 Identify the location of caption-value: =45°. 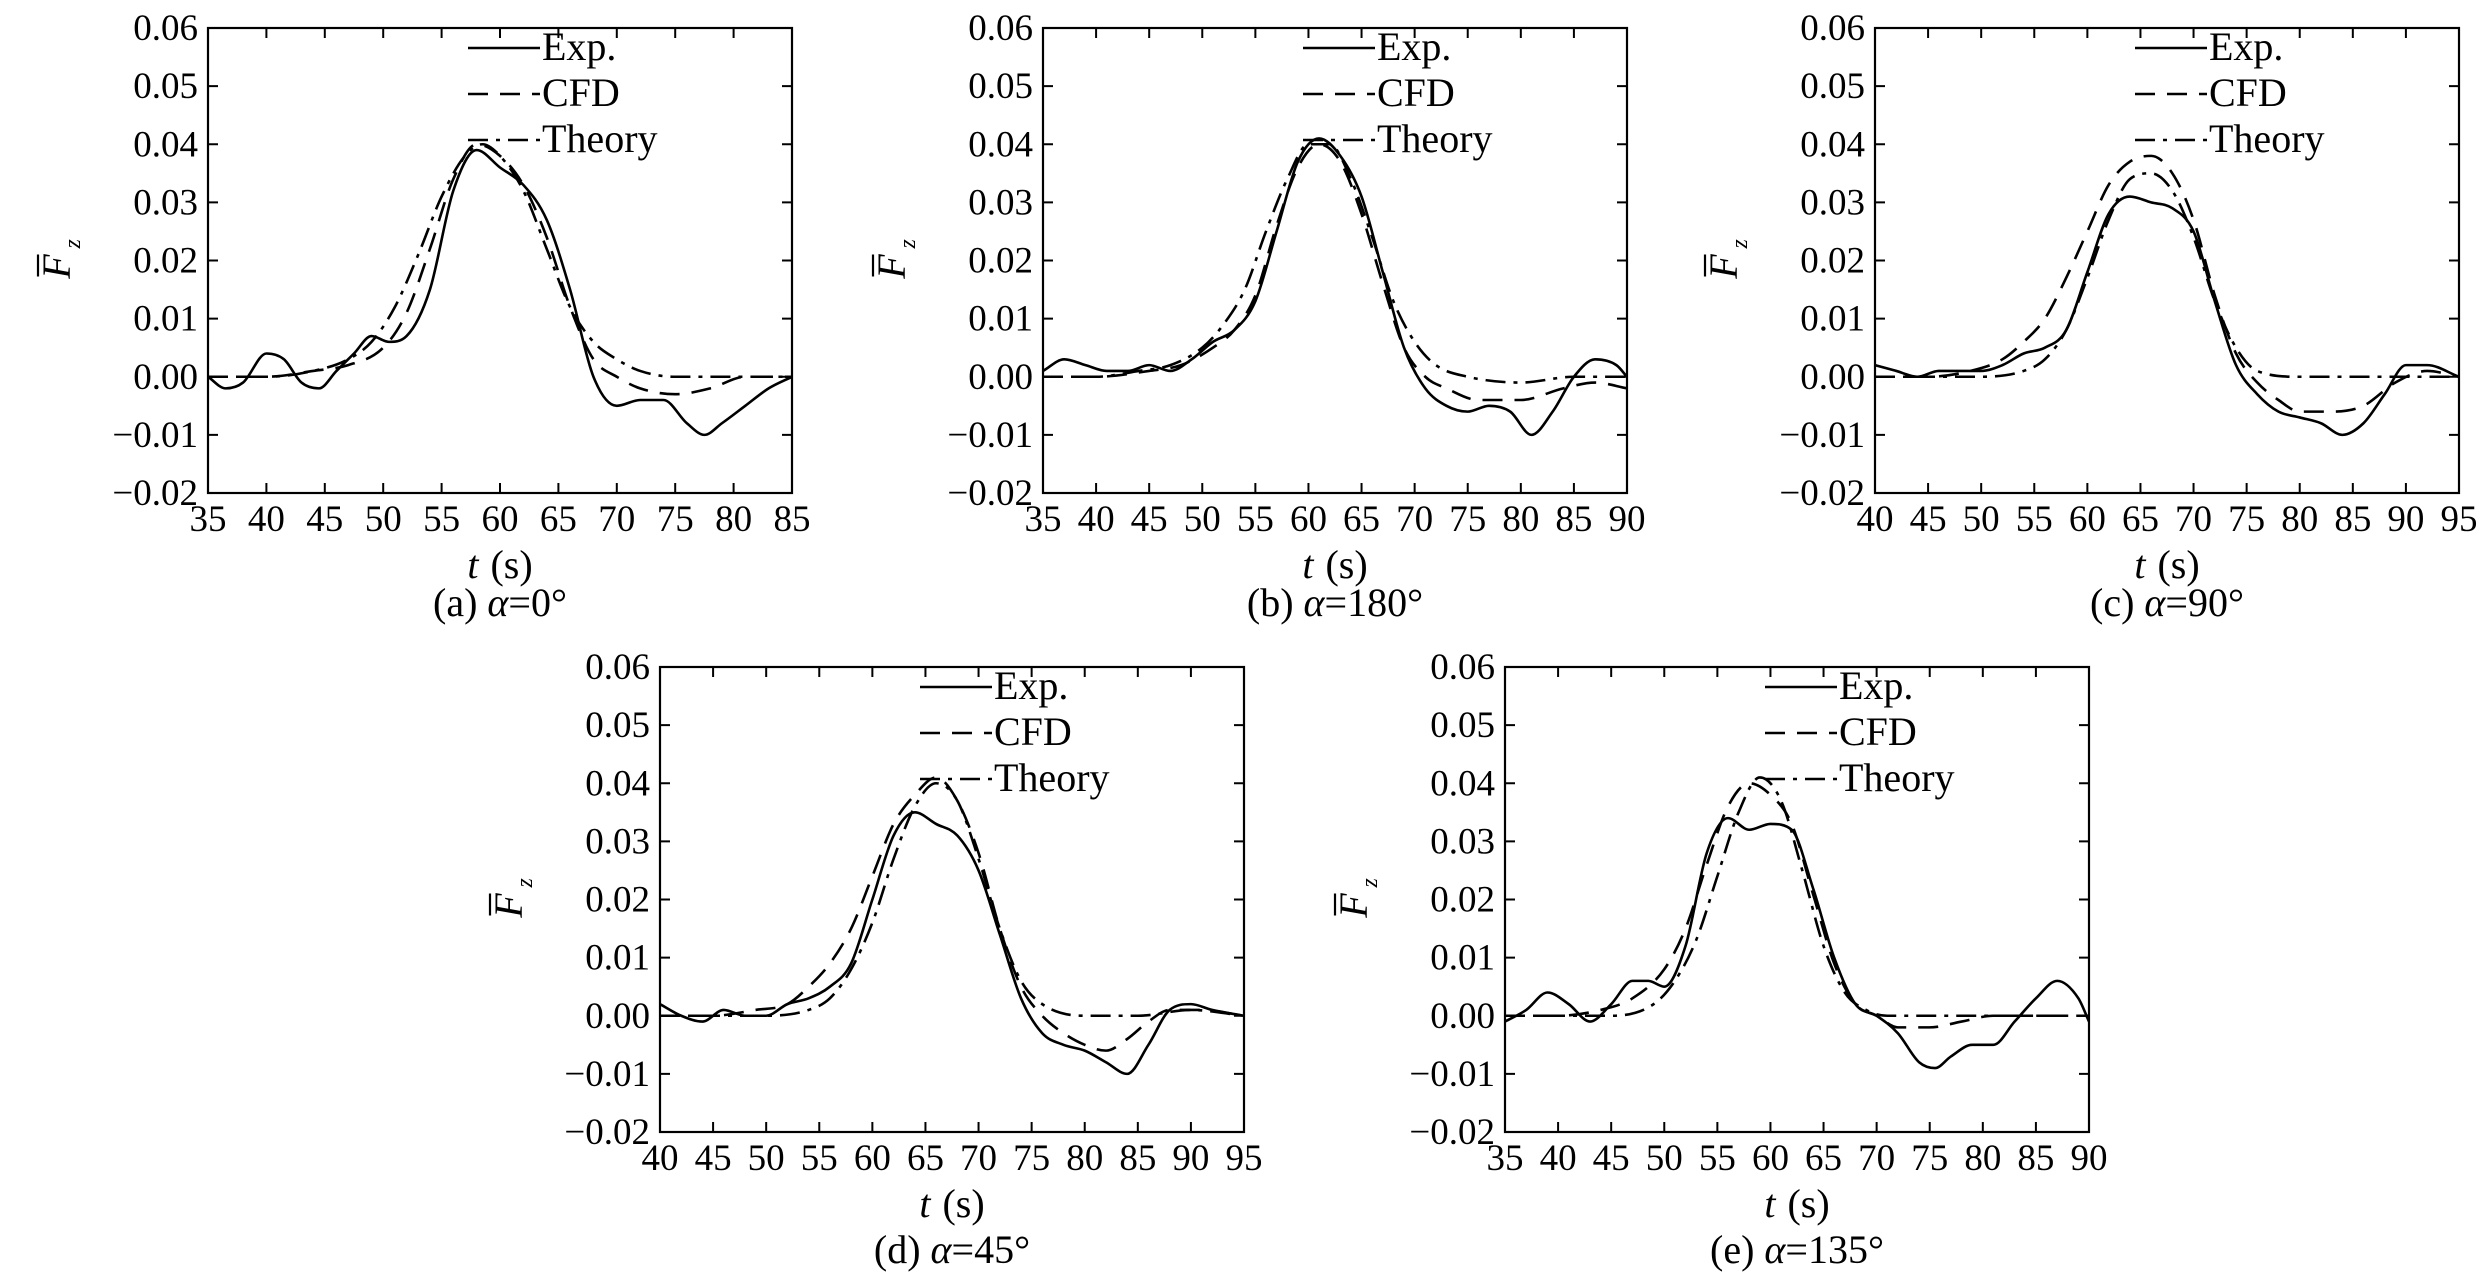
(991, 1249).